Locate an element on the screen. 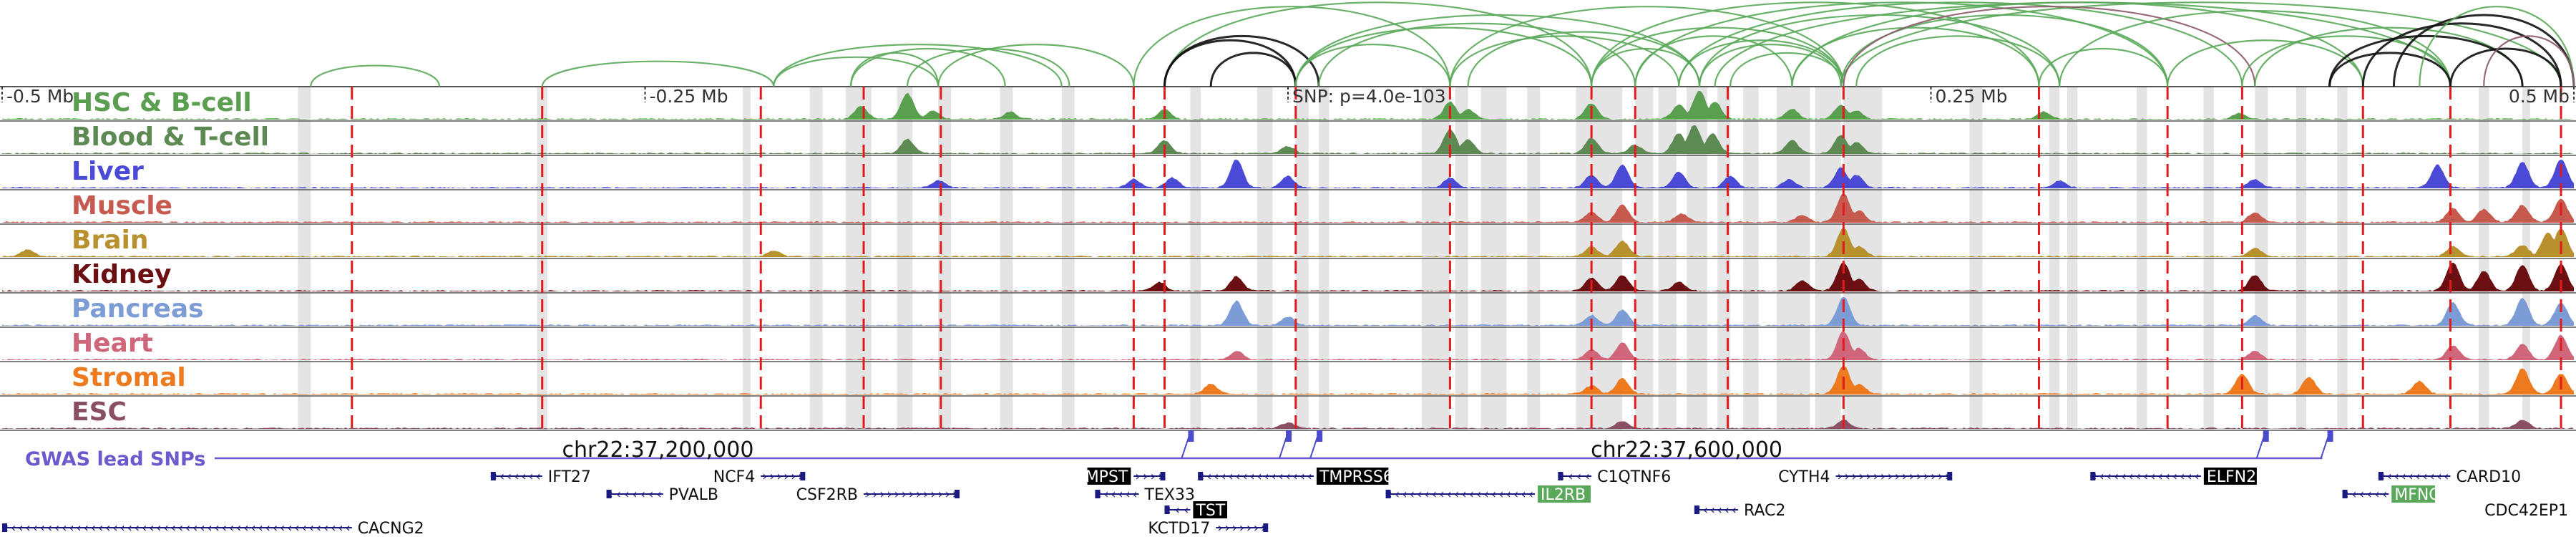  gene-label: IL2RB is located at coordinates (1563, 495).